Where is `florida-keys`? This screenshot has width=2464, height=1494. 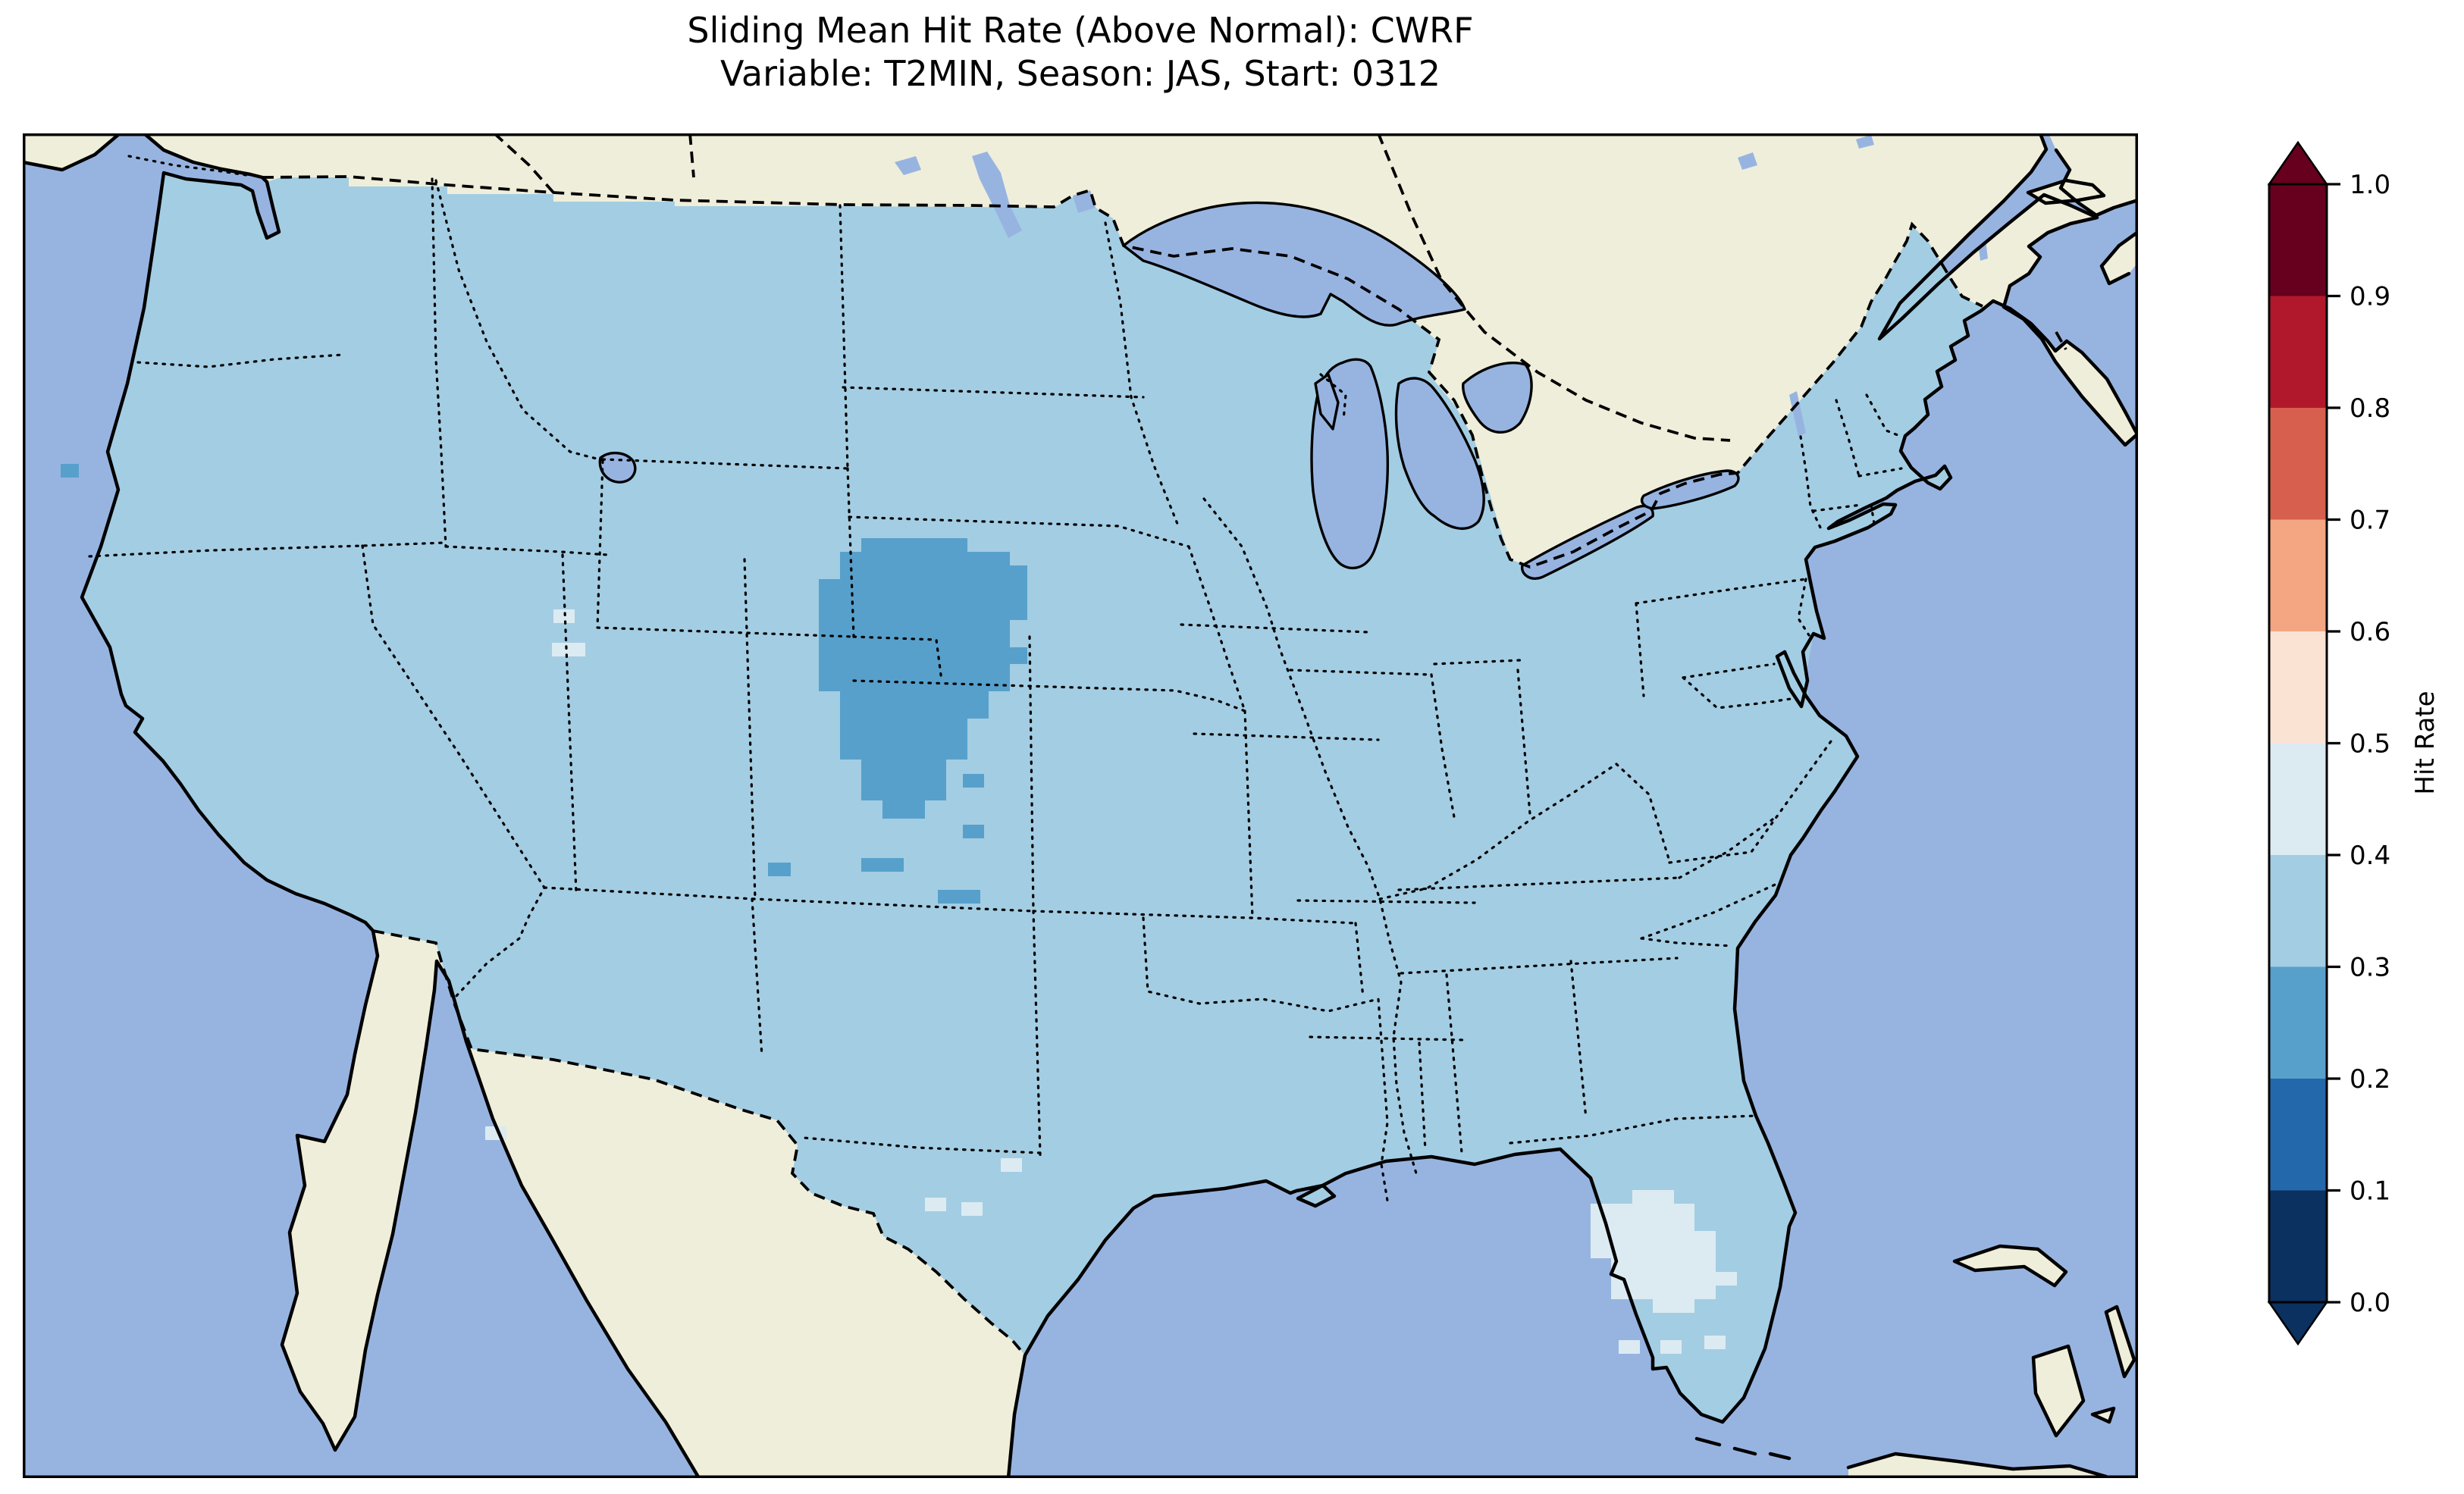 florida-keys is located at coordinates (1743, 1448).